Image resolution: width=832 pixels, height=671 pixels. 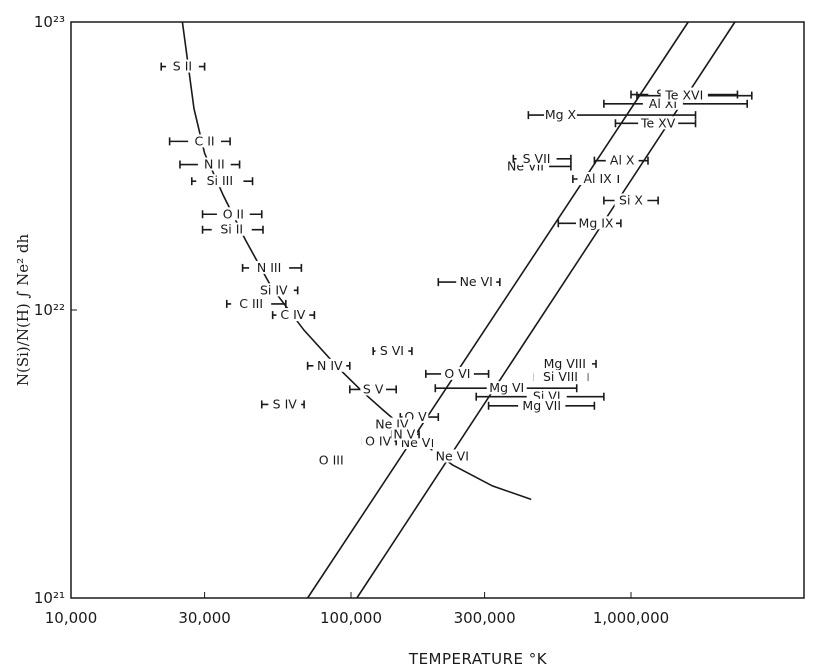 I want to click on ion-label: Mg VI, so click(x=506, y=387).